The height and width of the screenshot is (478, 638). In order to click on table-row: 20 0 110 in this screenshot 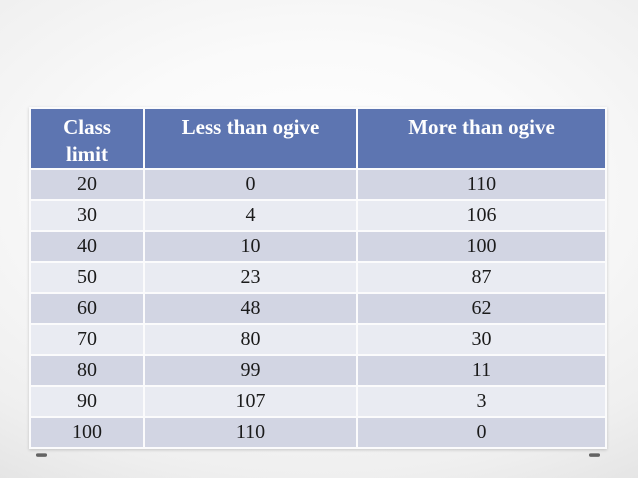, I will do `click(318, 184)`.